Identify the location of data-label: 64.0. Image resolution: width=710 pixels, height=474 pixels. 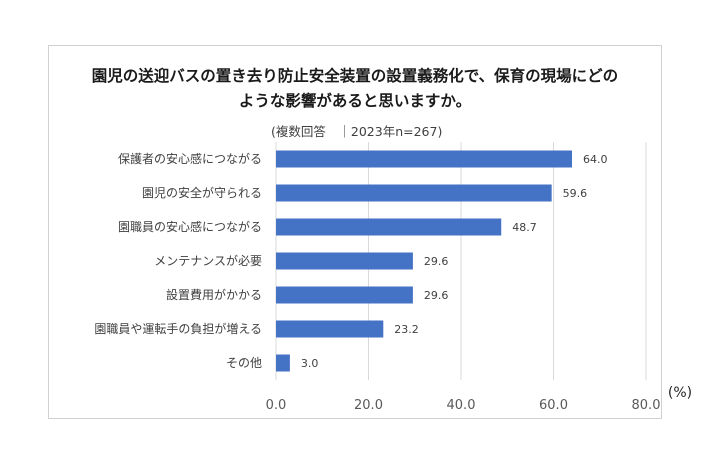
(595, 159).